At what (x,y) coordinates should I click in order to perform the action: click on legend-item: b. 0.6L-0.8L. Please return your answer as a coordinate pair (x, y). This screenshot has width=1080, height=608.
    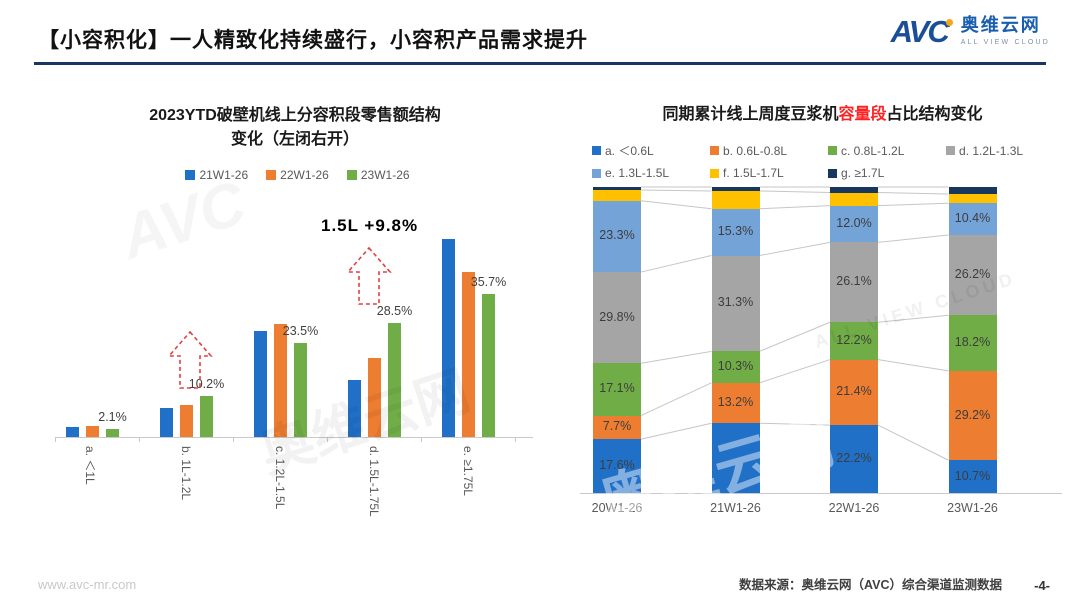
    Looking at the image, I should click on (769, 150).